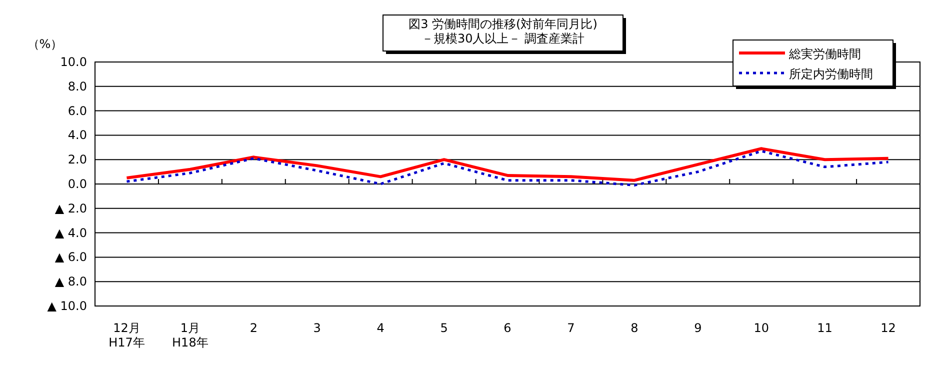 The width and height of the screenshot is (927, 386). I want to click on x-tick-label: 11, so click(824, 328).